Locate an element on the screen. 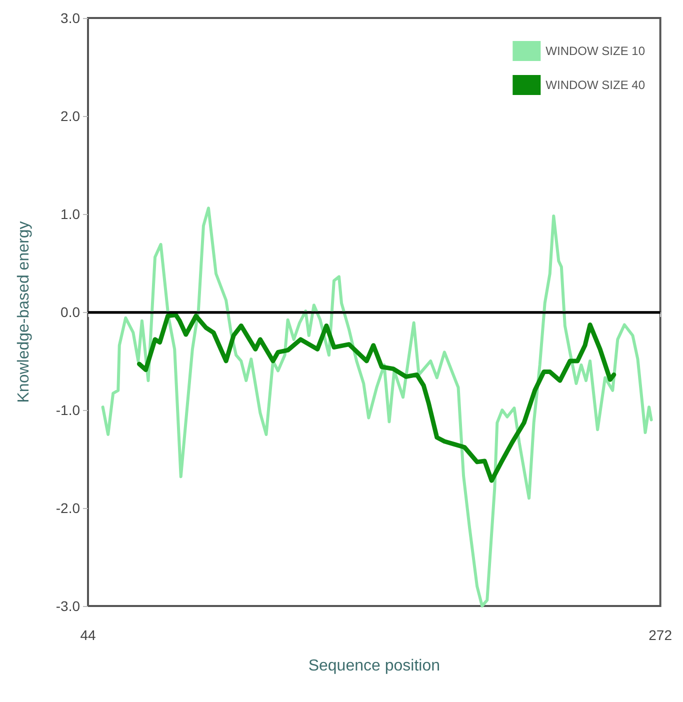 This screenshot has height=702, width=683. y-axis-title: Knowledge-based energy is located at coordinates (24, 312).